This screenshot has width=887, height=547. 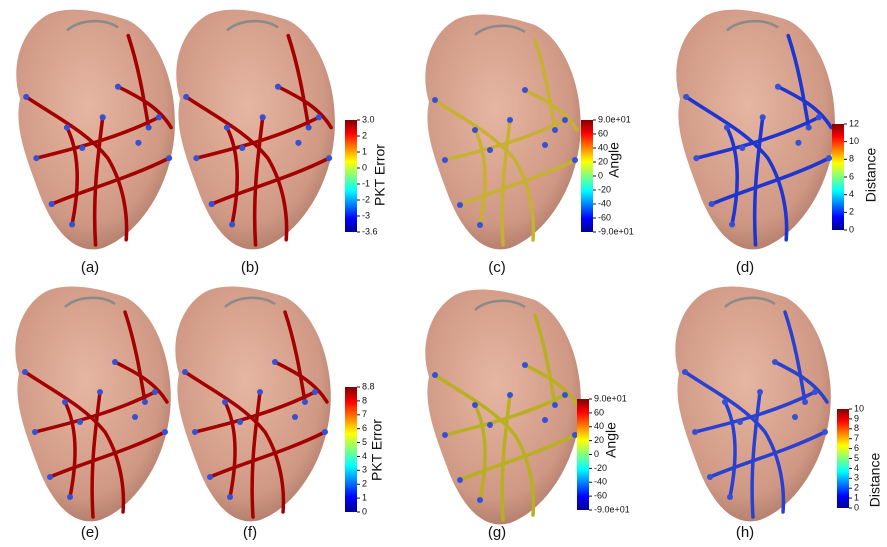 What do you see at coordinates (366, 183) in the screenshot?
I see `colorbar-tick-label: -1` at bounding box center [366, 183].